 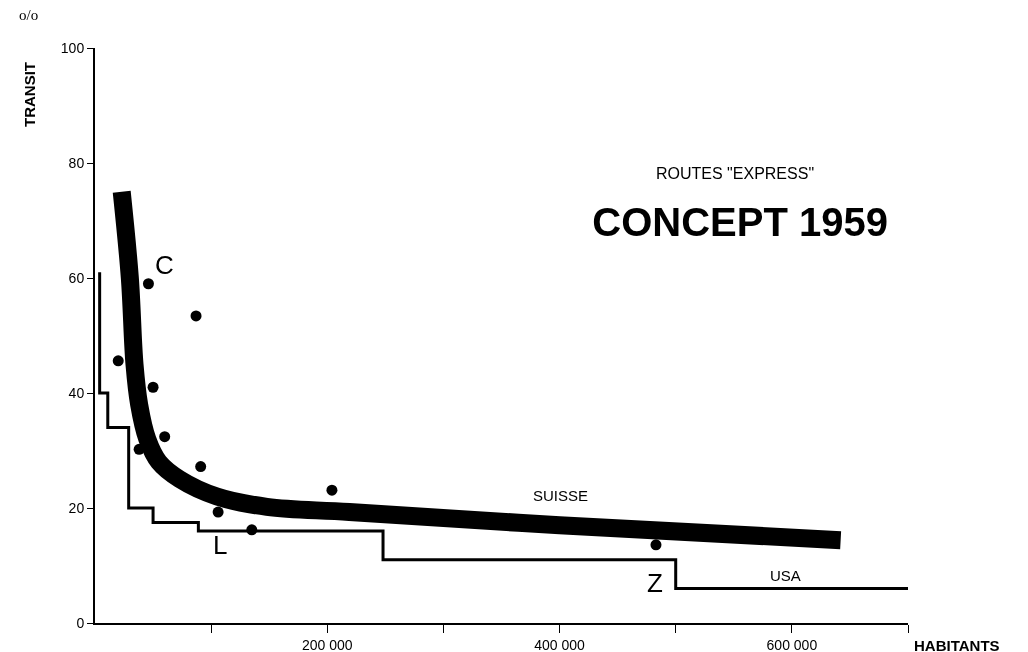 What do you see at coordinates (561, 495) in the screenshot?
I see `annotation: SUISSE` at bounding box center [561, 495].